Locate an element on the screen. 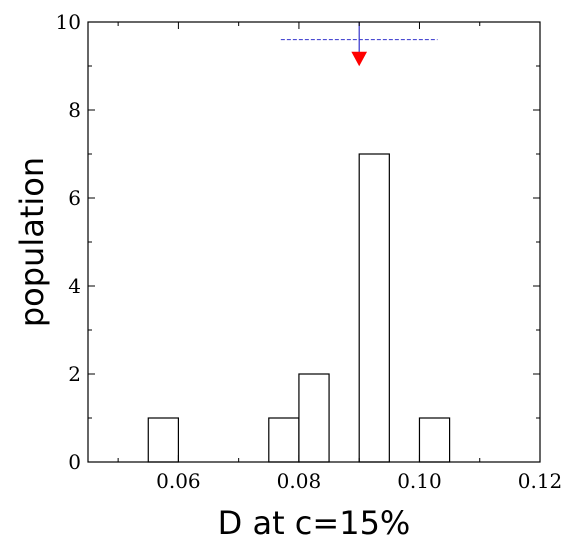  x-tick-label: 0.12 is located at coordinates (540, 481).